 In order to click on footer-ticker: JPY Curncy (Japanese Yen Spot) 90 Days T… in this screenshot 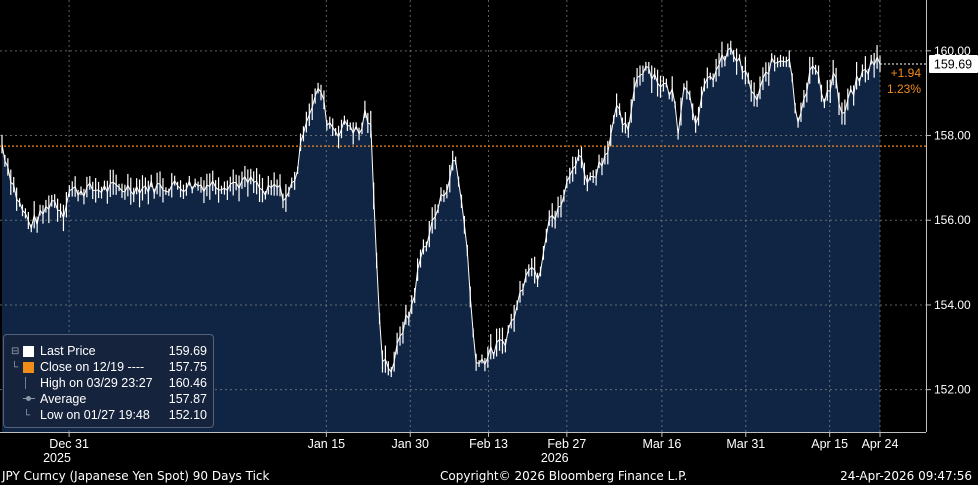, I will do `click(136, 476)`.